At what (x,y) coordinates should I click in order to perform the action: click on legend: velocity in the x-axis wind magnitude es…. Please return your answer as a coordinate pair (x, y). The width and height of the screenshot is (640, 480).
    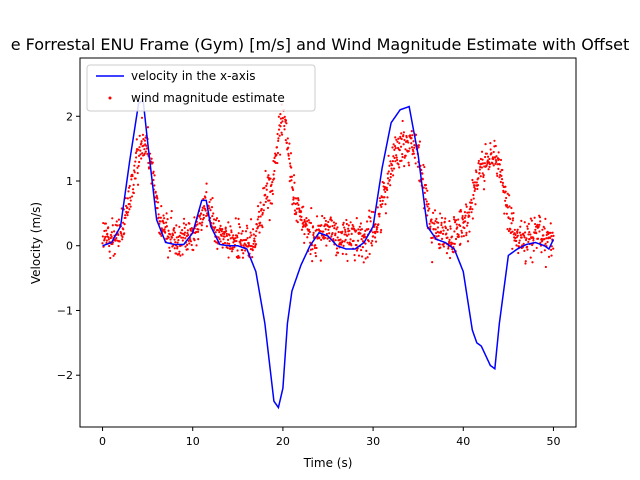
    Looking at the image, I should click on (201, 88).